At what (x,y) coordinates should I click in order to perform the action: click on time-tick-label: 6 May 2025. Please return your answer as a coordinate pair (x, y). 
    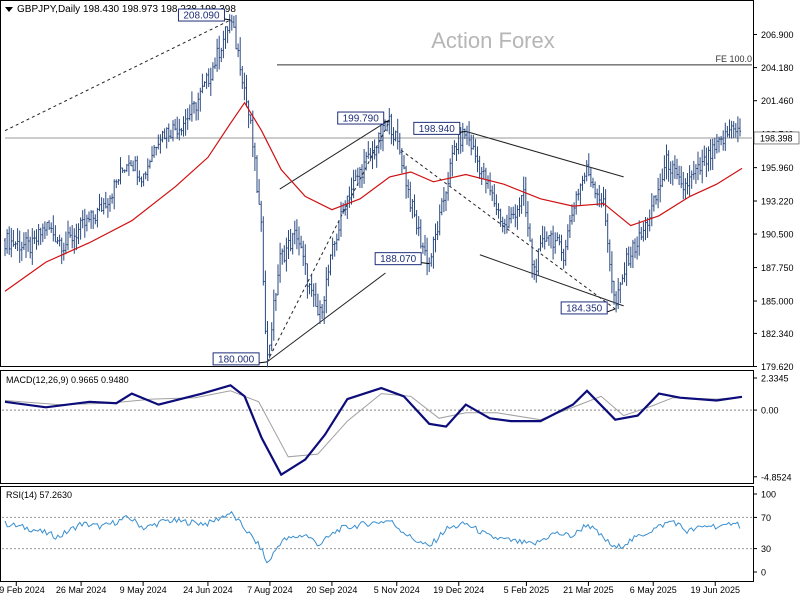
    Looking at the image, I should click on (653, 590).